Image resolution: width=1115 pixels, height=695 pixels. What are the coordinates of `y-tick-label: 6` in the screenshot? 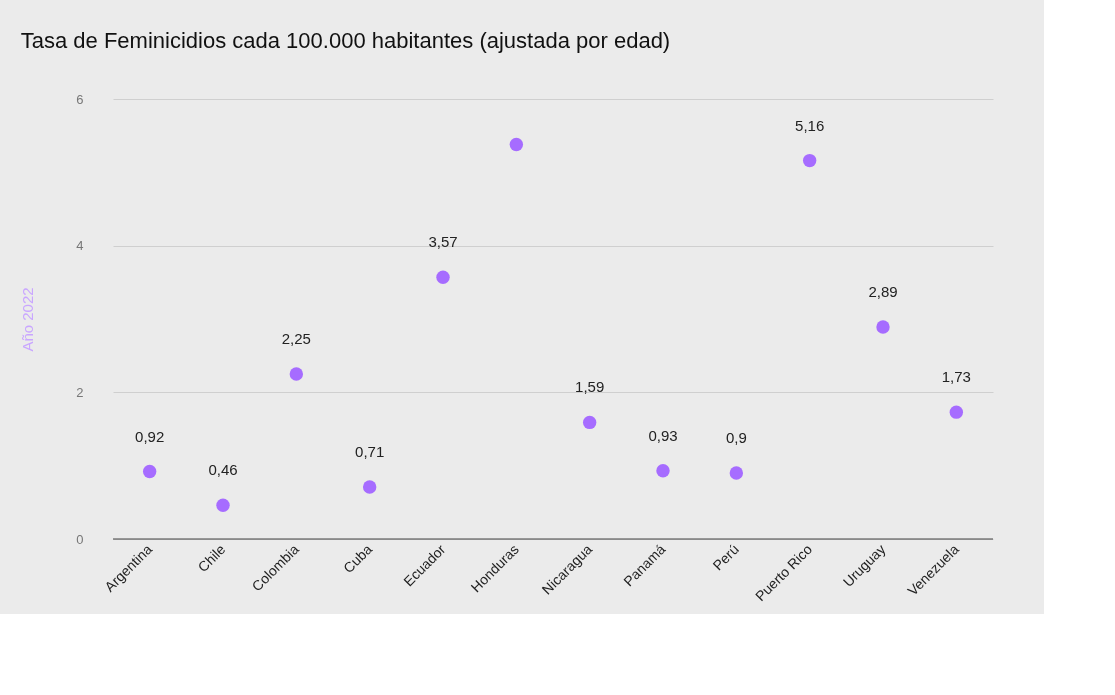 It's located at (80, 99).